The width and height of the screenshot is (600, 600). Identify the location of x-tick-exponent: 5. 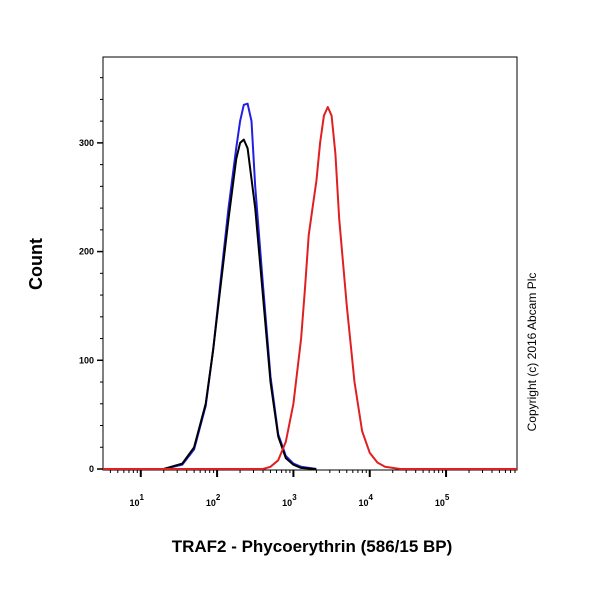
(447, 497).